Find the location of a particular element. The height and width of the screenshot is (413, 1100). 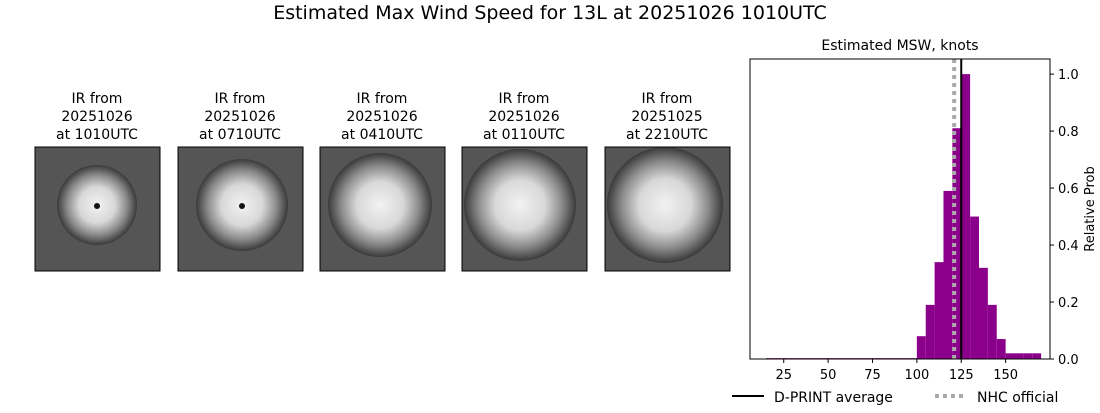

x-tick-label: 25 is located at coordinates (783, 375).